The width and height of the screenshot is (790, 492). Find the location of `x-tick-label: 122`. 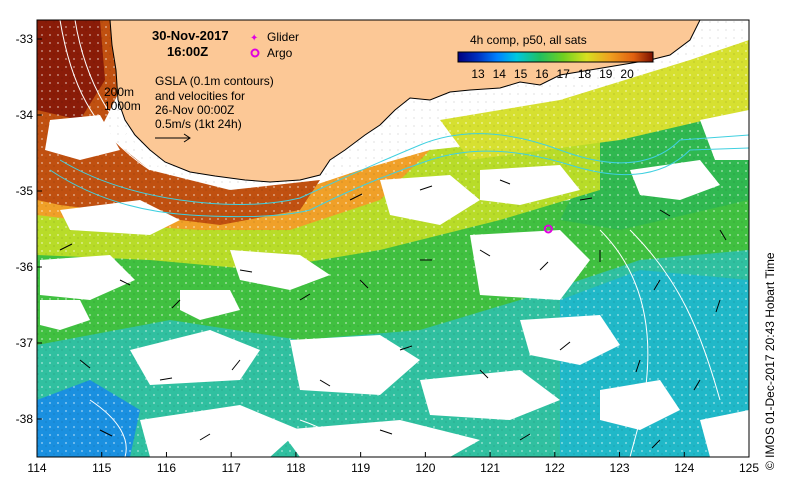

x-tick-label: 122 is located at coordinates (555, 468).